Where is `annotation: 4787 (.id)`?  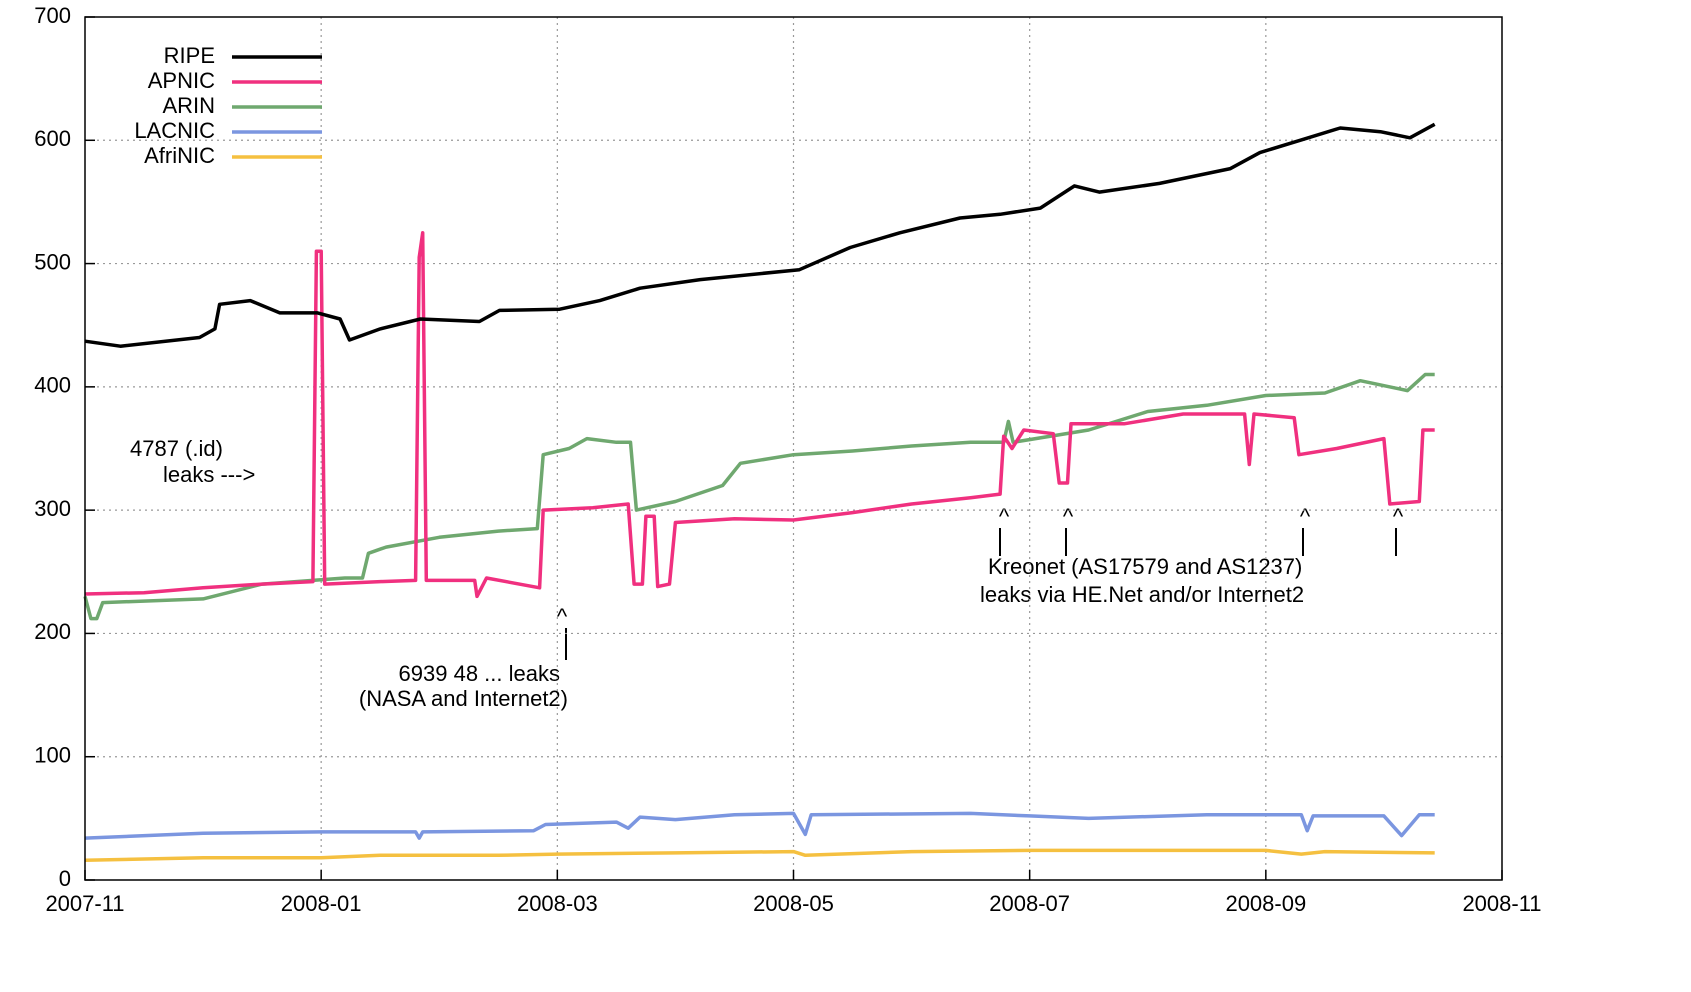
annotation: 4787 (.id) is located at coordinates (176, 448).